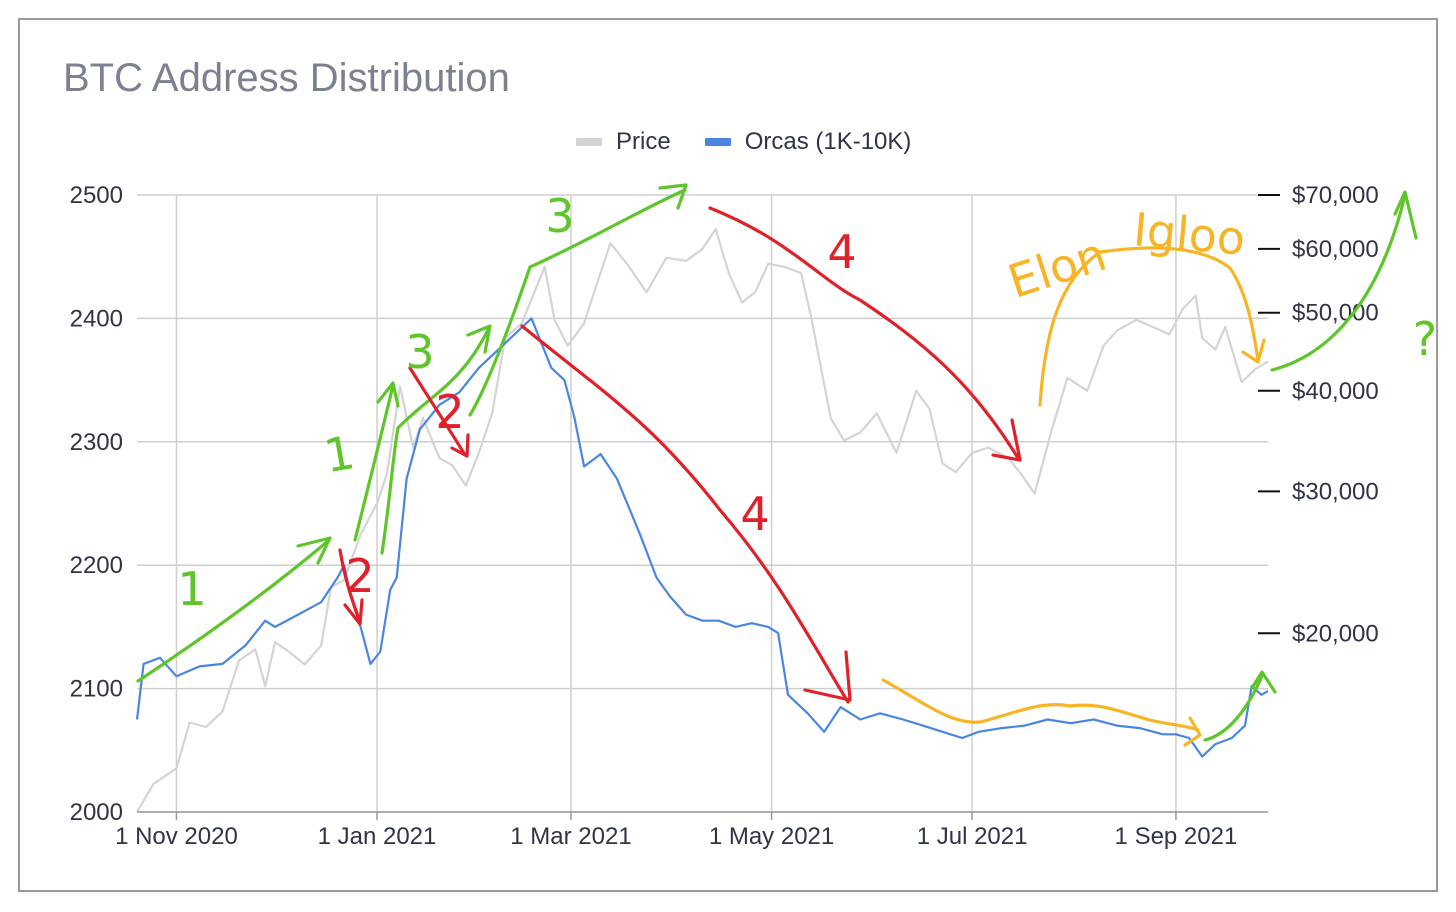 The image size is (1456, 912). What do you see at coordinates (1189, 234) in the screenshot?
I see `annotation-label: Igloo` at bounding box center [1189, 234].